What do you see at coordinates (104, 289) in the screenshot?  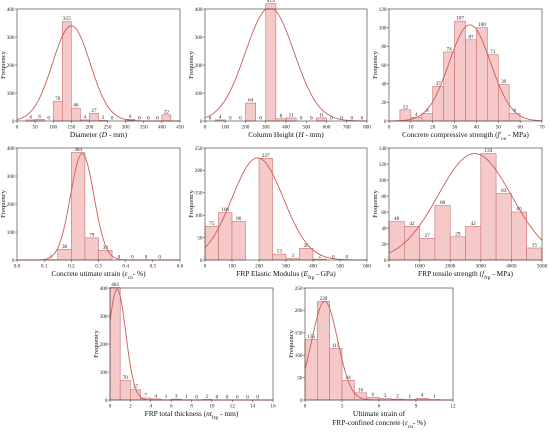 I see `y-tick-label: 400` at bounding box center [104, 289].